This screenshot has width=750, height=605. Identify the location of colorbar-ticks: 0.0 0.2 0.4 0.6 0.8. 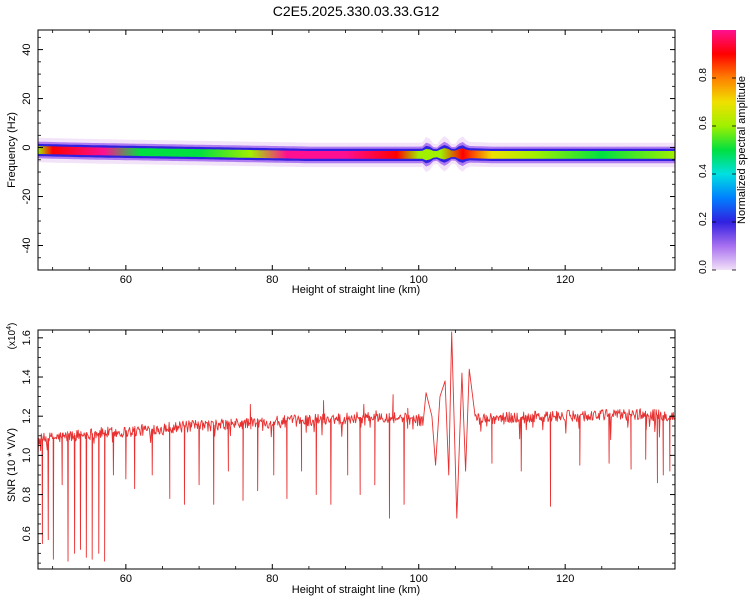
(717, 171).